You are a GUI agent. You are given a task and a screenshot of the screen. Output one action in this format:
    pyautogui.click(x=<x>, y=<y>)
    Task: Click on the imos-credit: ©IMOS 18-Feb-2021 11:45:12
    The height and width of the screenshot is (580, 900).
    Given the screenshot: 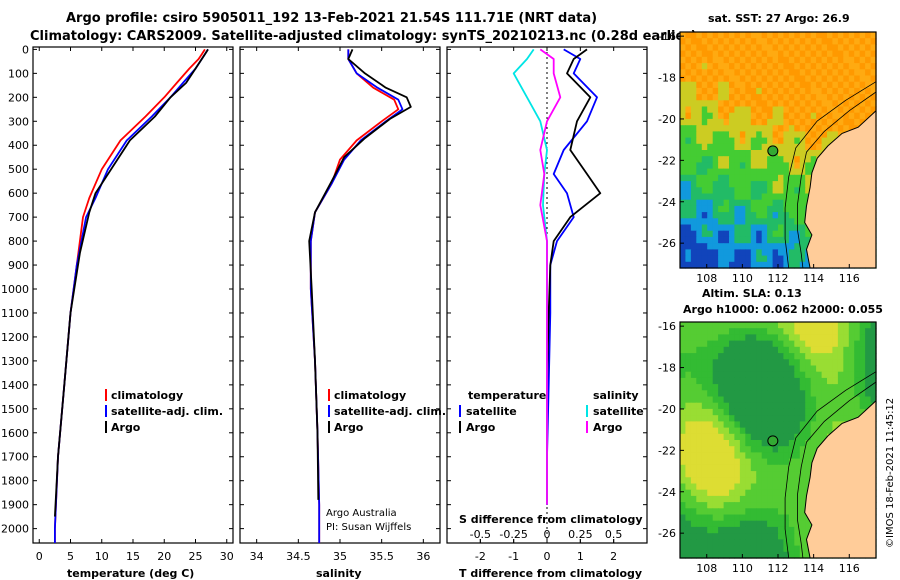 What is the action you would take?
    pyautogui.click(x=890, y=473)
    